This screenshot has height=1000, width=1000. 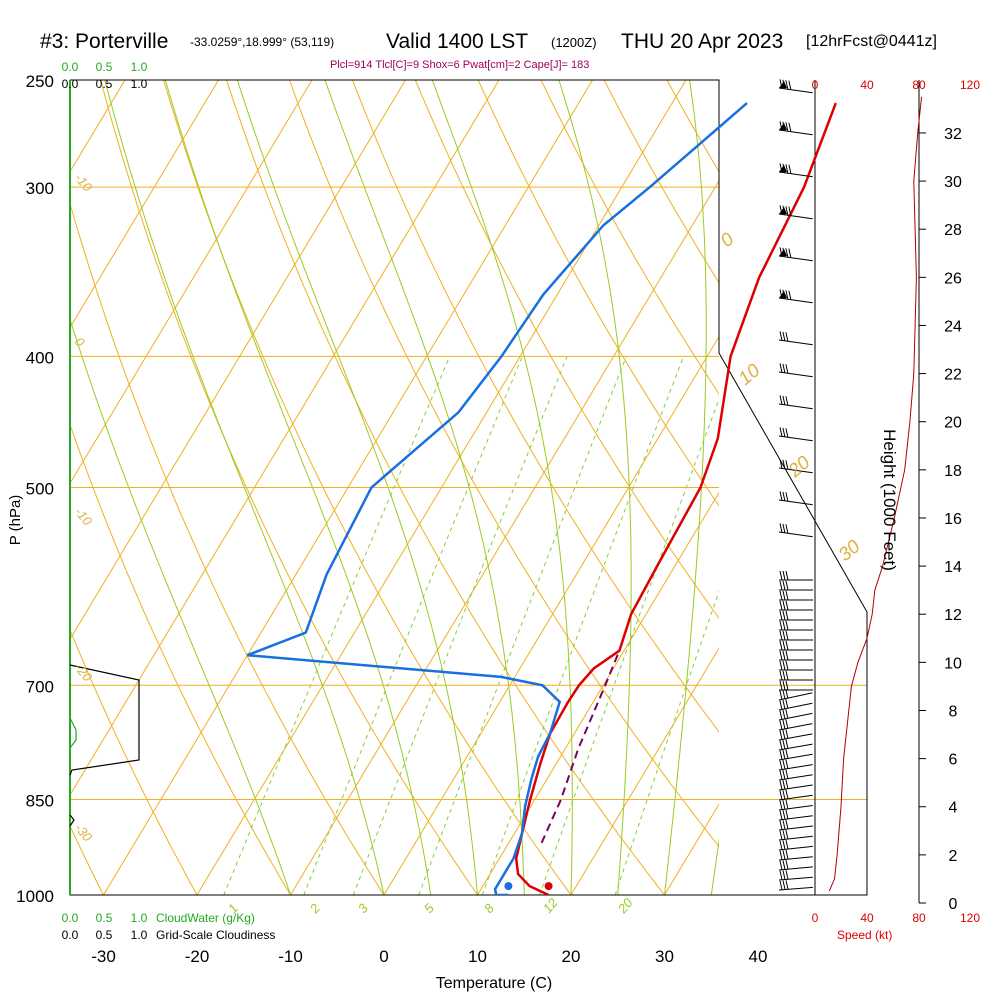 What do you see at coordinates (40, 801) in the screenshot?
I see `pressure-tick-label: 850` at bounding box center [40, 801].